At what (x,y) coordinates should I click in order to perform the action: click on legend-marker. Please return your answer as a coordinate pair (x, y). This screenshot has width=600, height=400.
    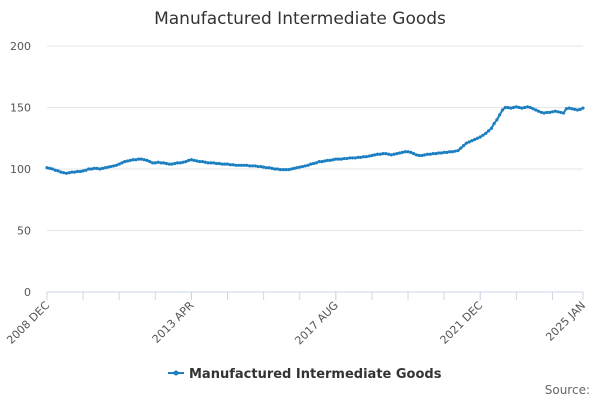
    Looking at the image, I should click on (176, 373).